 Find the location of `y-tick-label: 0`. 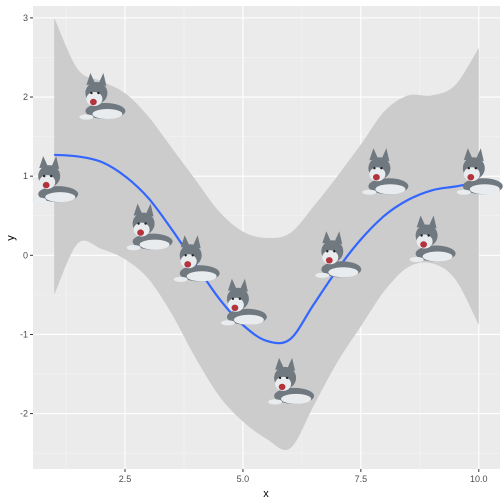

y-tick-label: 0 is located at coordinates (25, 255).